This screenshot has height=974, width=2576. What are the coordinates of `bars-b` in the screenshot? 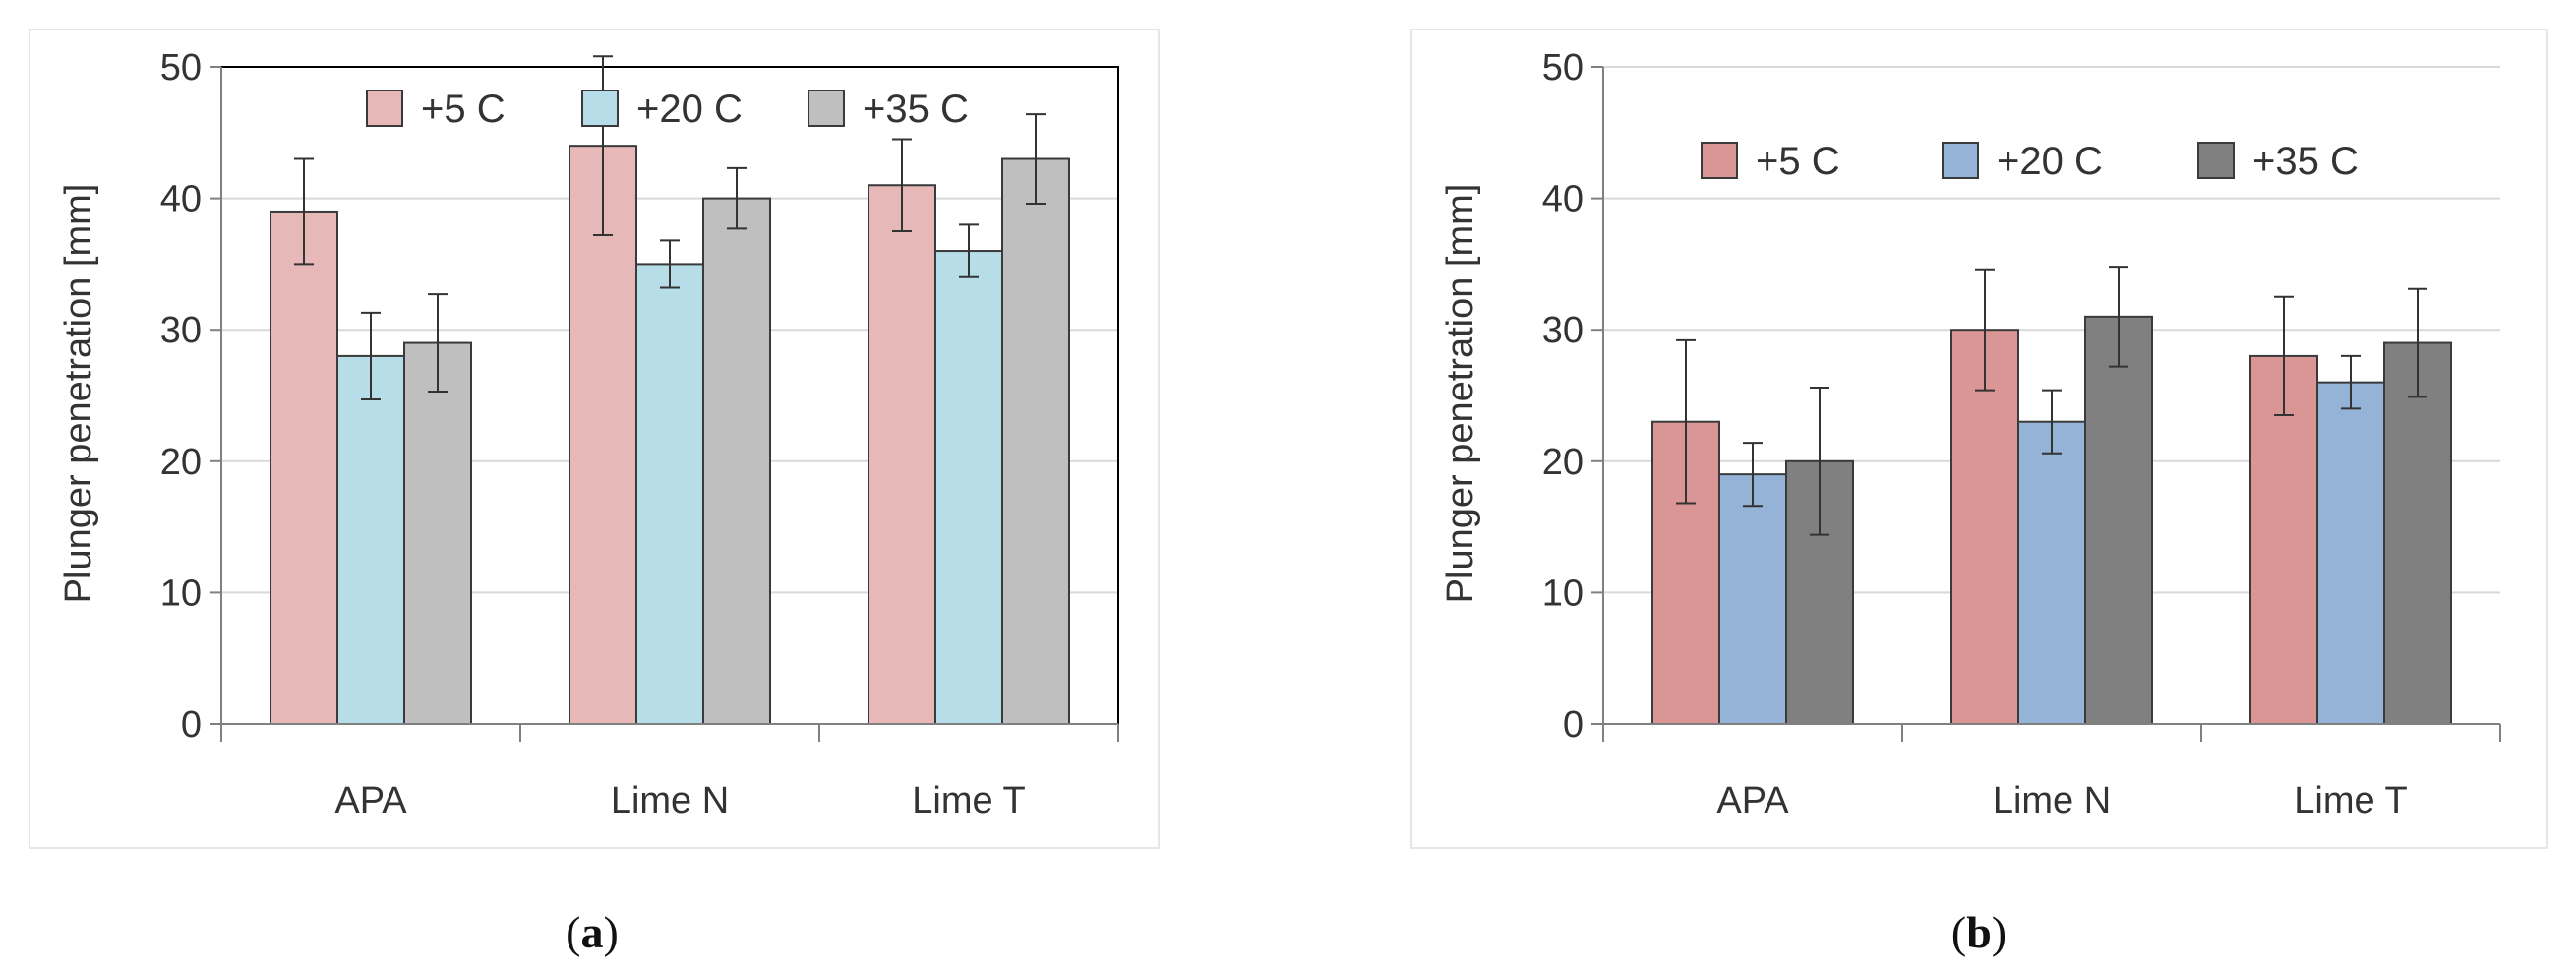 It's located at (2051, 520).